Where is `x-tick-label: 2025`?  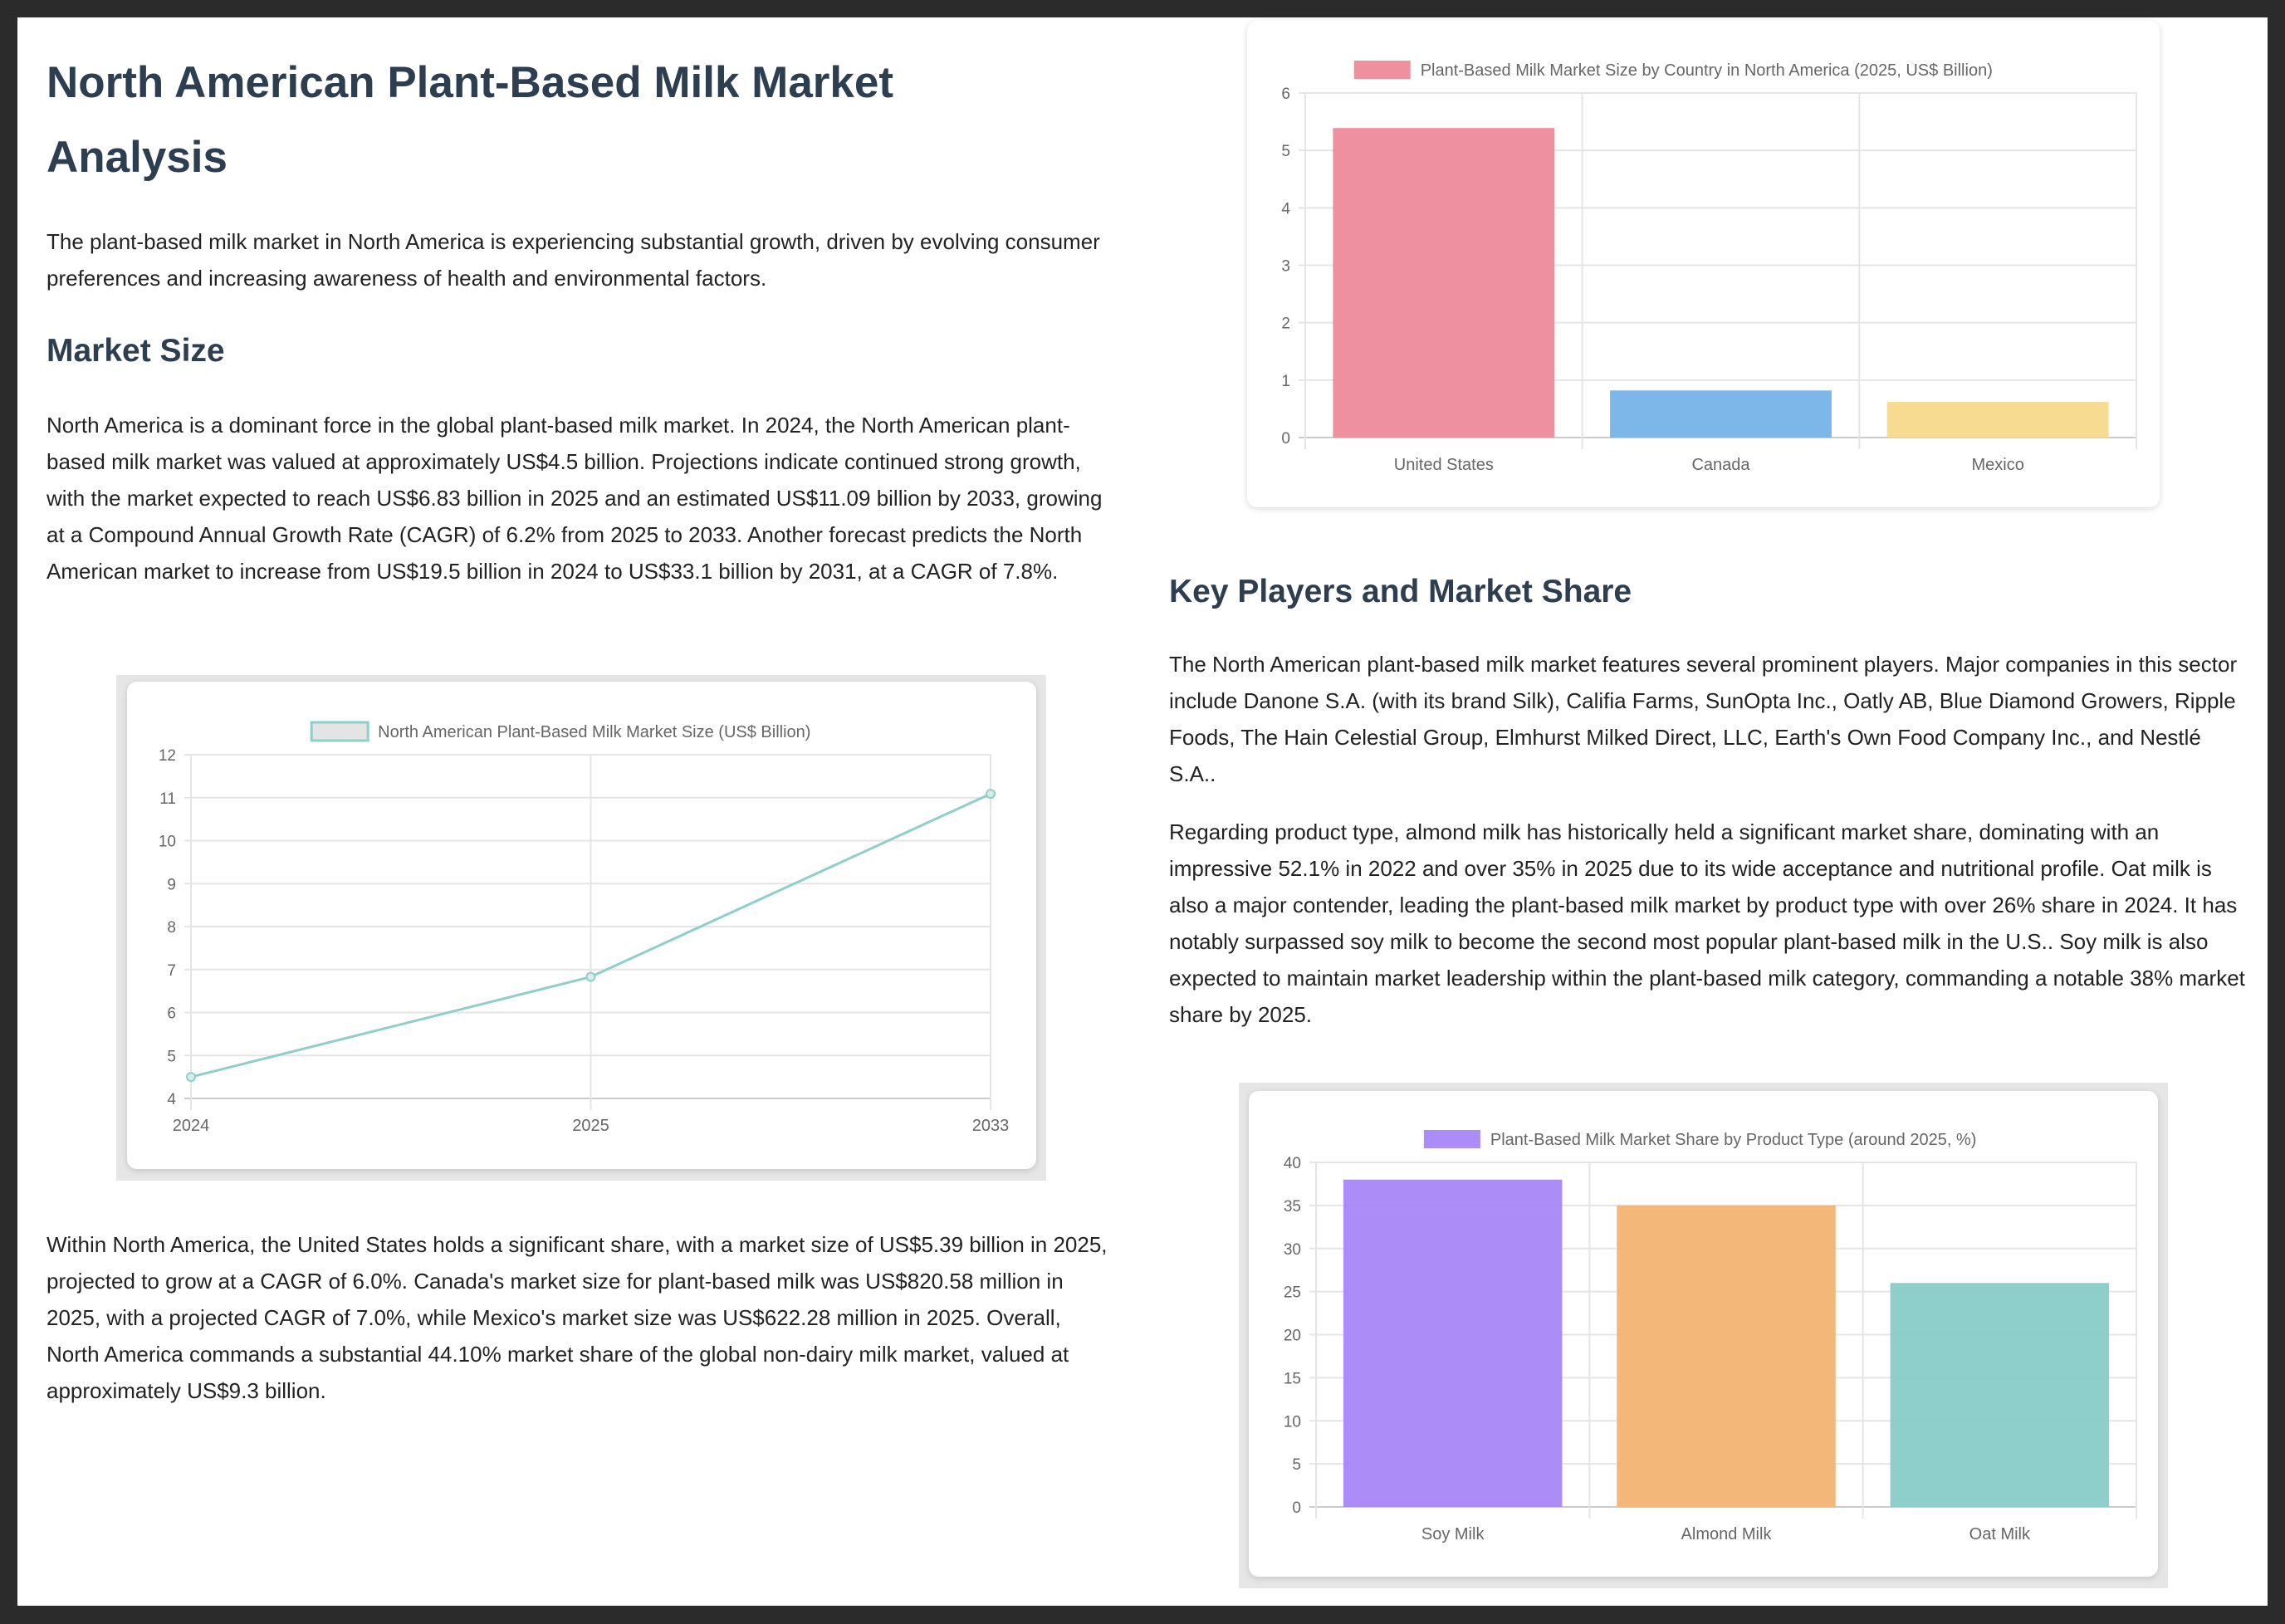 x-tick-label: 2025 is located at coordinates (590, 1126).